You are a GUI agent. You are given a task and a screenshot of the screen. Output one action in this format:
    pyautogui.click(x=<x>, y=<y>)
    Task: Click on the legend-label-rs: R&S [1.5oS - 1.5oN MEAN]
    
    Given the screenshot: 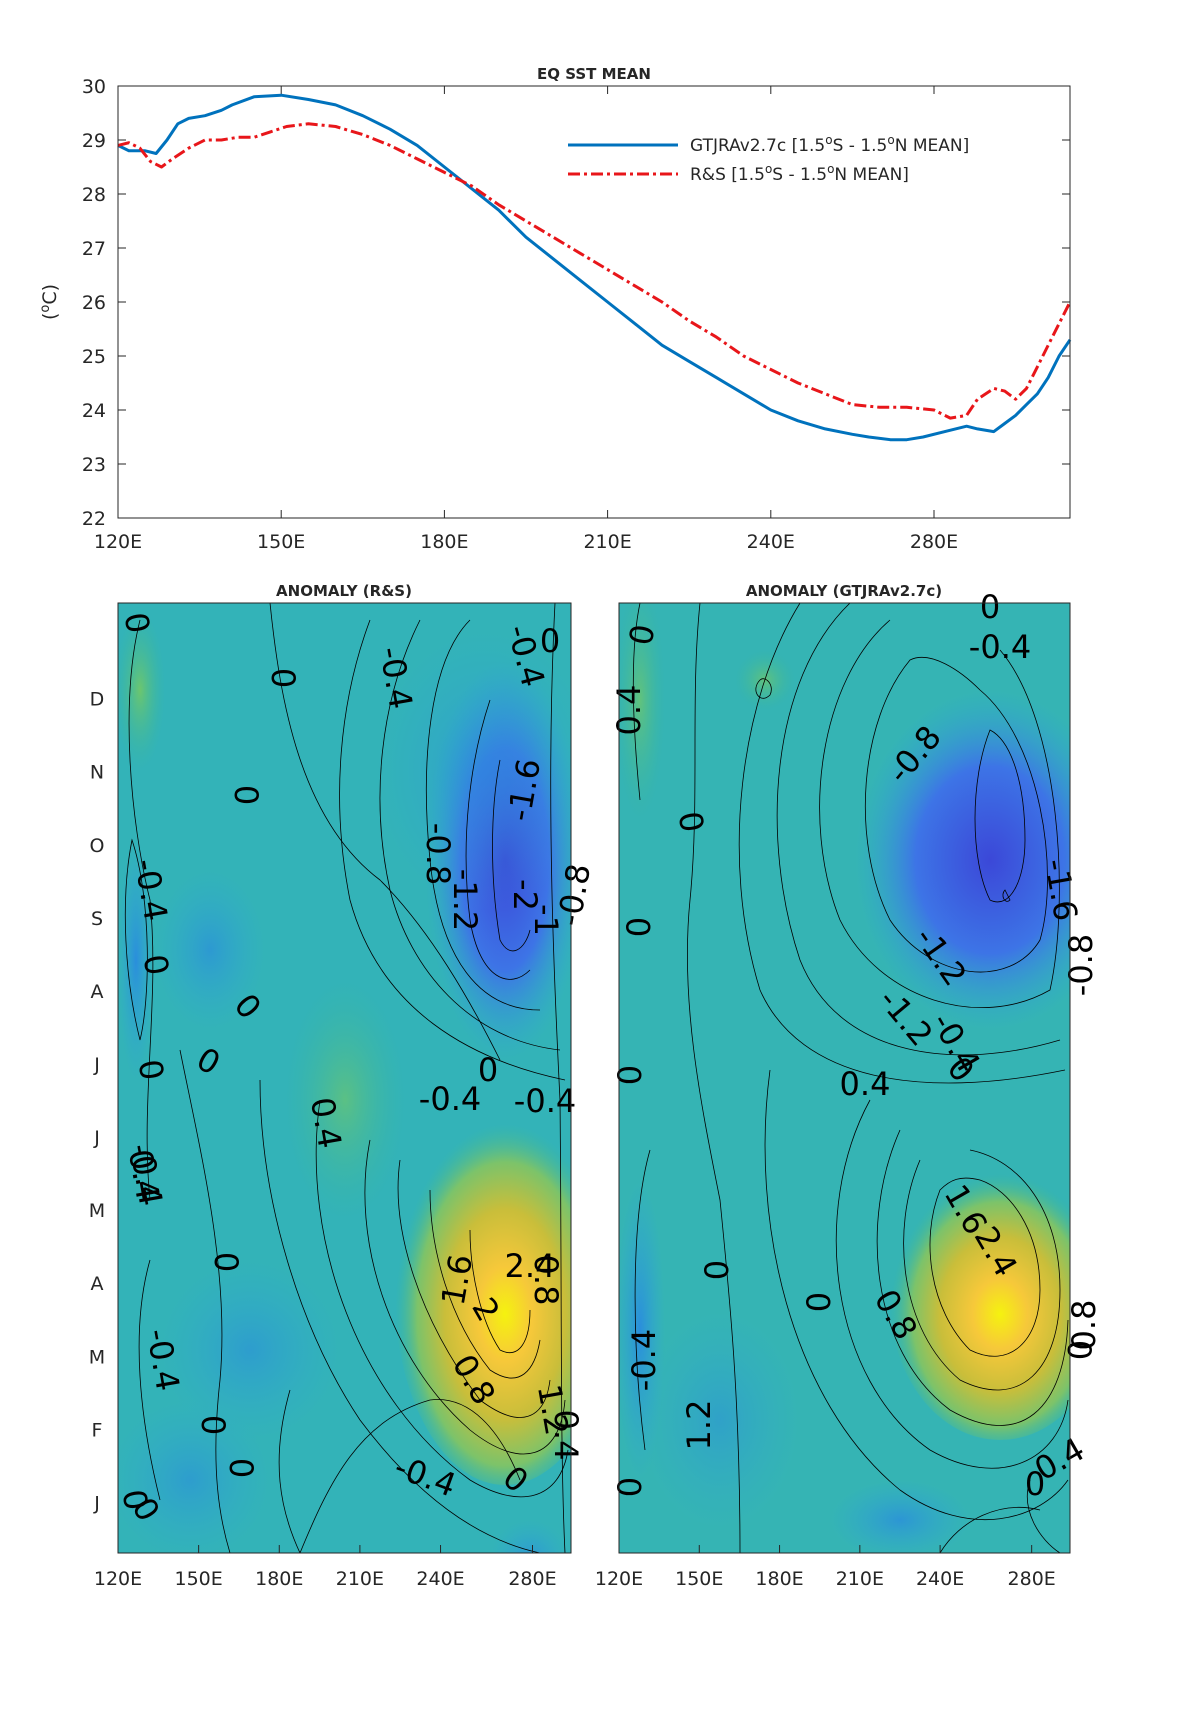 What is the action you would take?
    pyautogui.click(x=799, y=173)
    